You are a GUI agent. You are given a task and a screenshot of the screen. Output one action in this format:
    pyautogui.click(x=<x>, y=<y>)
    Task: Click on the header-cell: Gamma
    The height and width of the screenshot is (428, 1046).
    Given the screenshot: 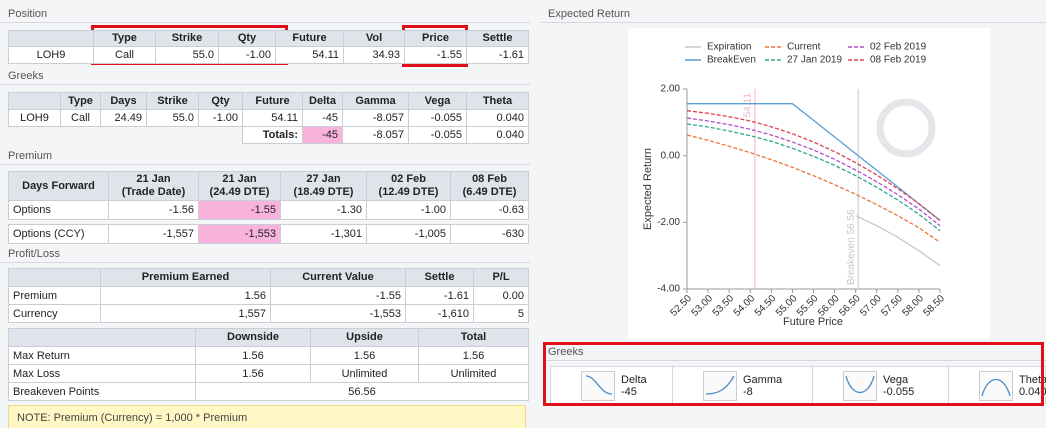 What is the action you would take?
    pyautogui.click(x=375, y=101)
    